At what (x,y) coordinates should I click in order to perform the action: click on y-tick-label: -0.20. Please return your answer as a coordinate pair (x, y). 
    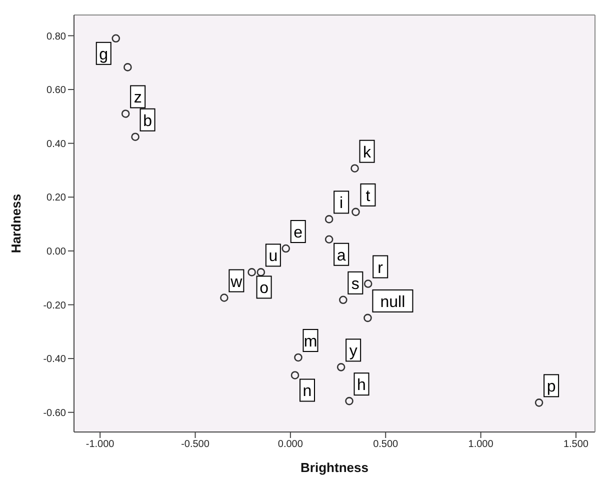
    Looking at the image, I should click on (54, 306).